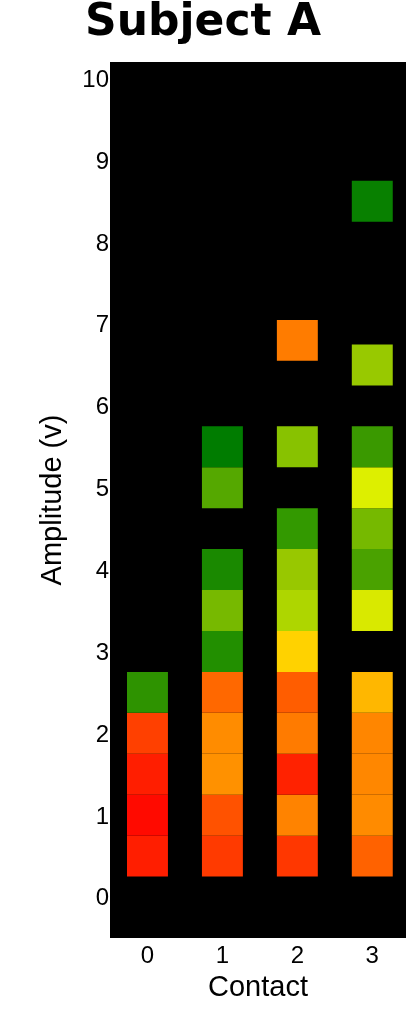 Image resolution: width=406 pixels, height=1027 pixels. I want to click on y-tick-label: 3, so click(102, 651).